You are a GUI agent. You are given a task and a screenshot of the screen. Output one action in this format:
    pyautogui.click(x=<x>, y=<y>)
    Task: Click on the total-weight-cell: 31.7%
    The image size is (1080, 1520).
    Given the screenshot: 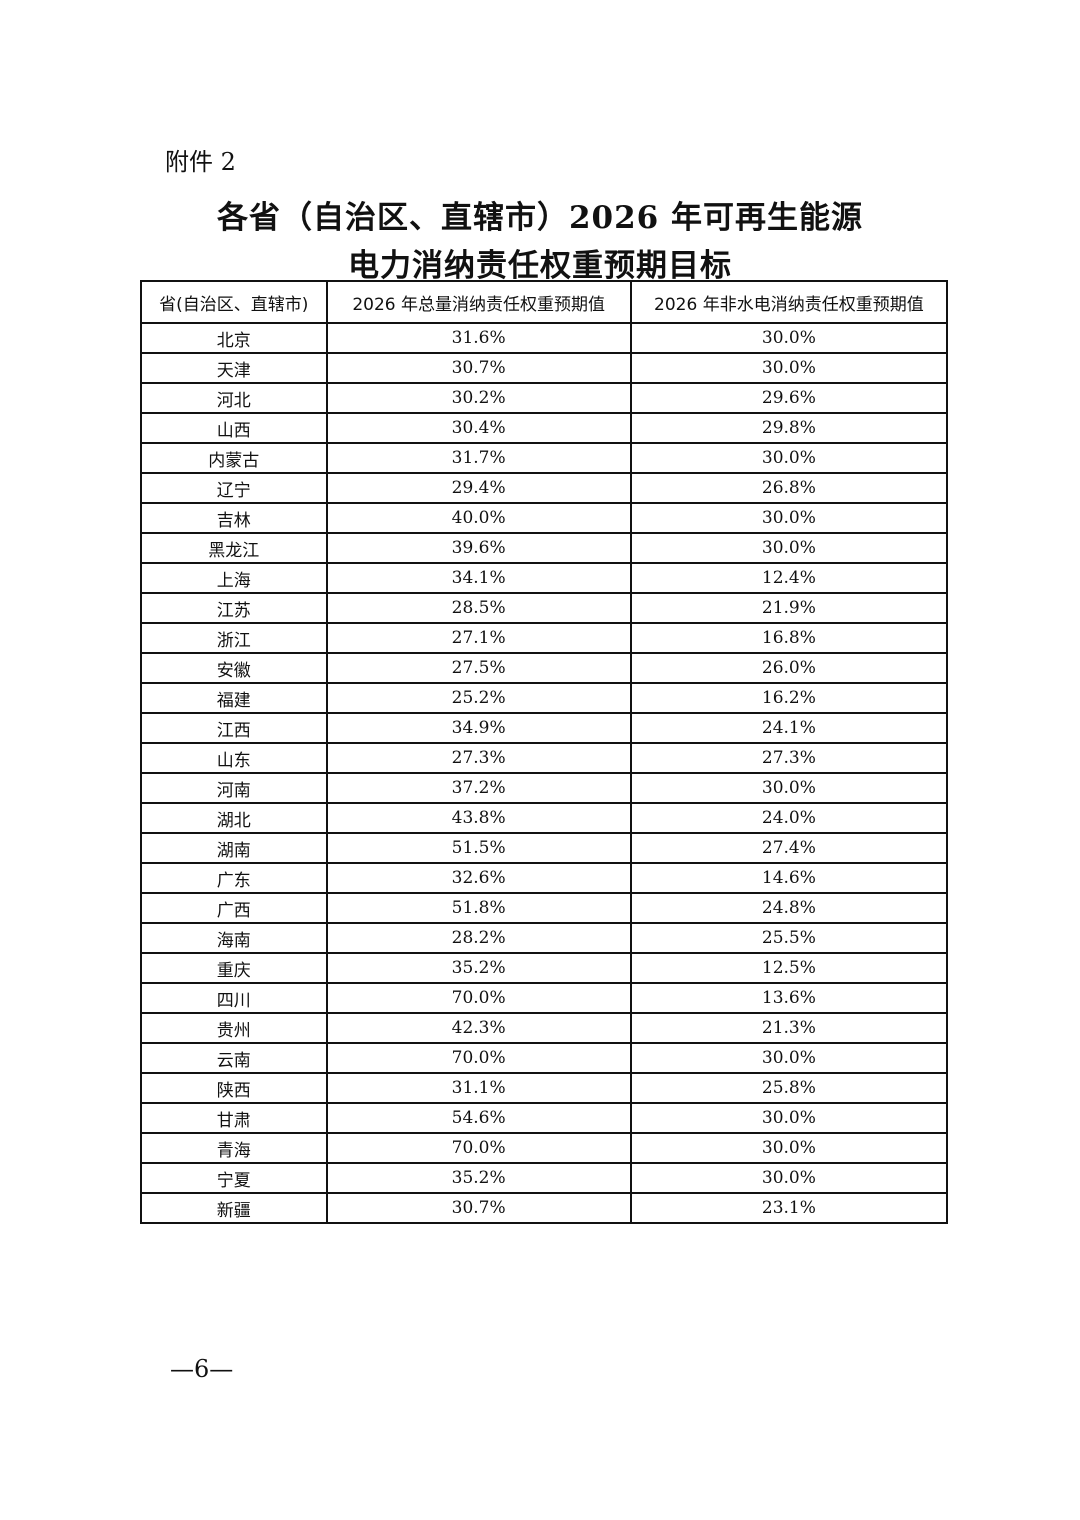 What is the action you would take?
    pyautogui.click(x=478, y=458)
    